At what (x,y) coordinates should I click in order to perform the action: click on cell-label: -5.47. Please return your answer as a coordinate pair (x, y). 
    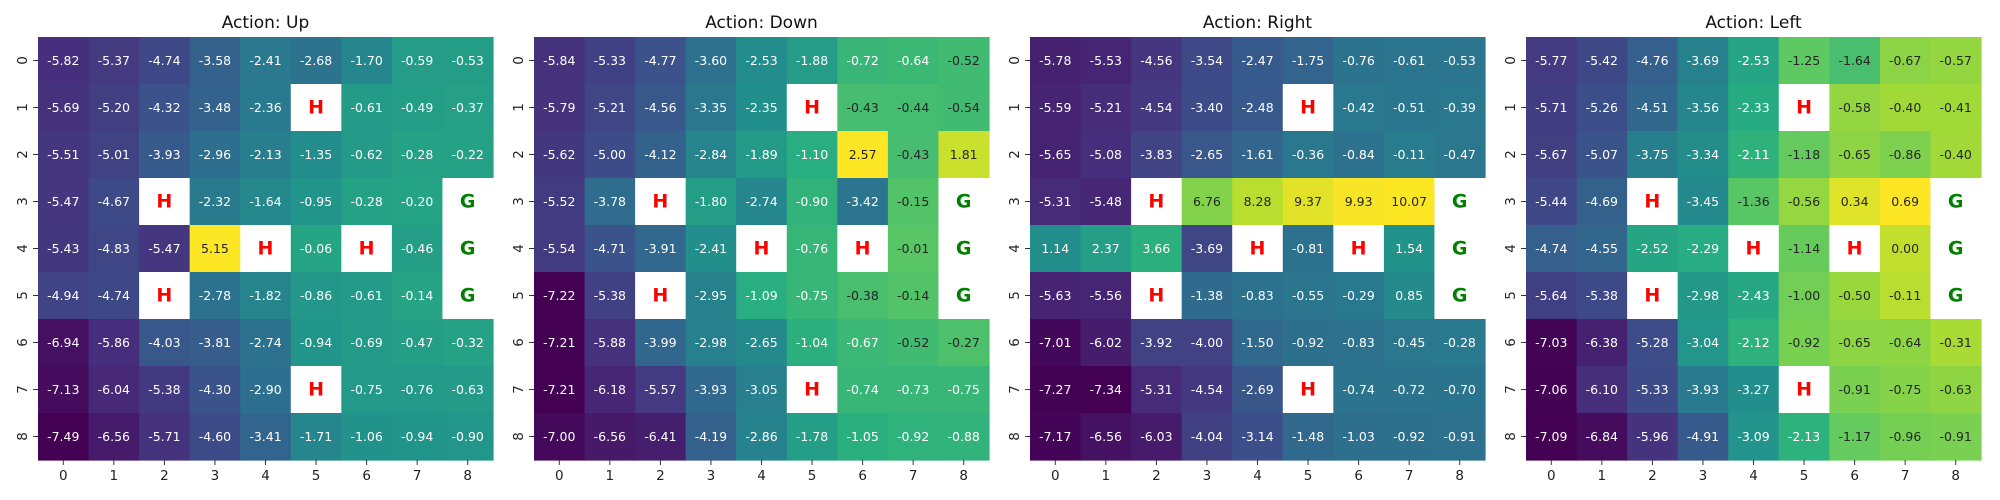
    Looking at the image, I should click on (63, 201).